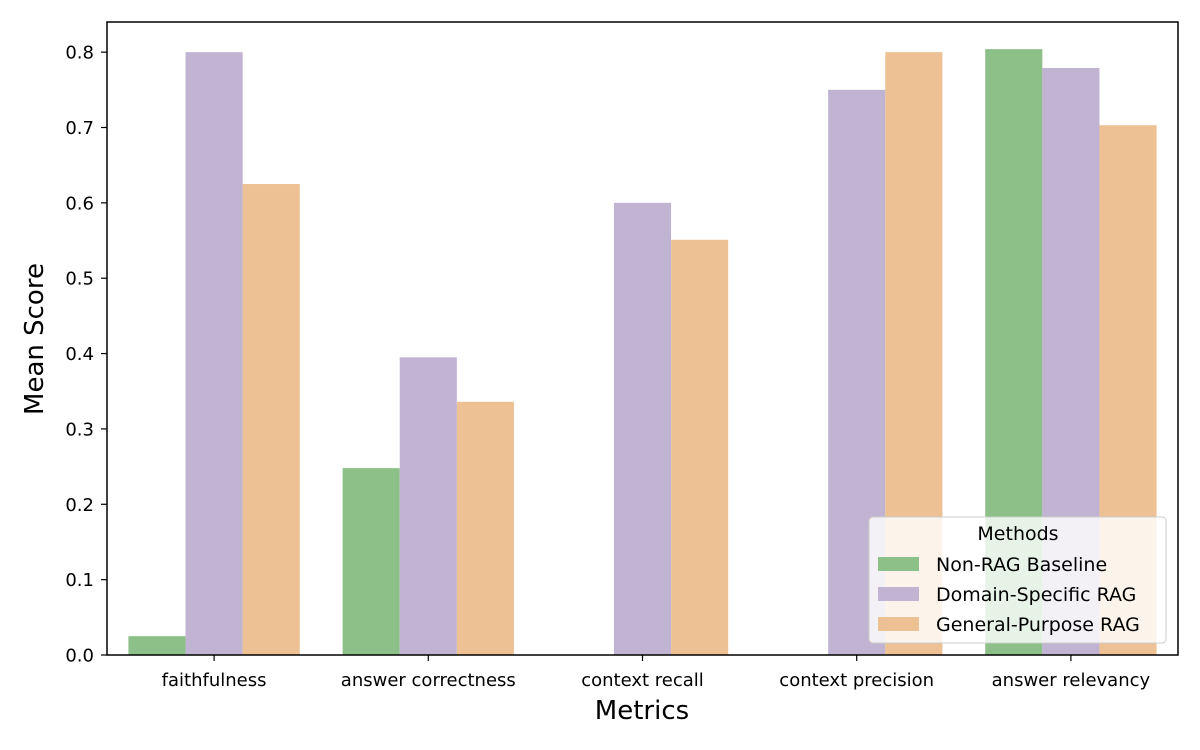 This screenshot has width=1200, height=750. Describe the element at coordinates (214, 353) in the screenshot. I see `bar-domain-specific-rag-faithfulness` at that location.